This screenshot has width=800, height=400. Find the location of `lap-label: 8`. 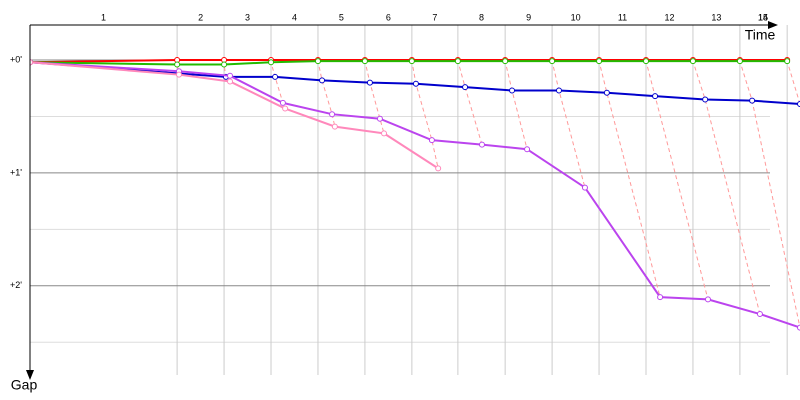

lap-label: 8 is located at coordinates (481, 17).